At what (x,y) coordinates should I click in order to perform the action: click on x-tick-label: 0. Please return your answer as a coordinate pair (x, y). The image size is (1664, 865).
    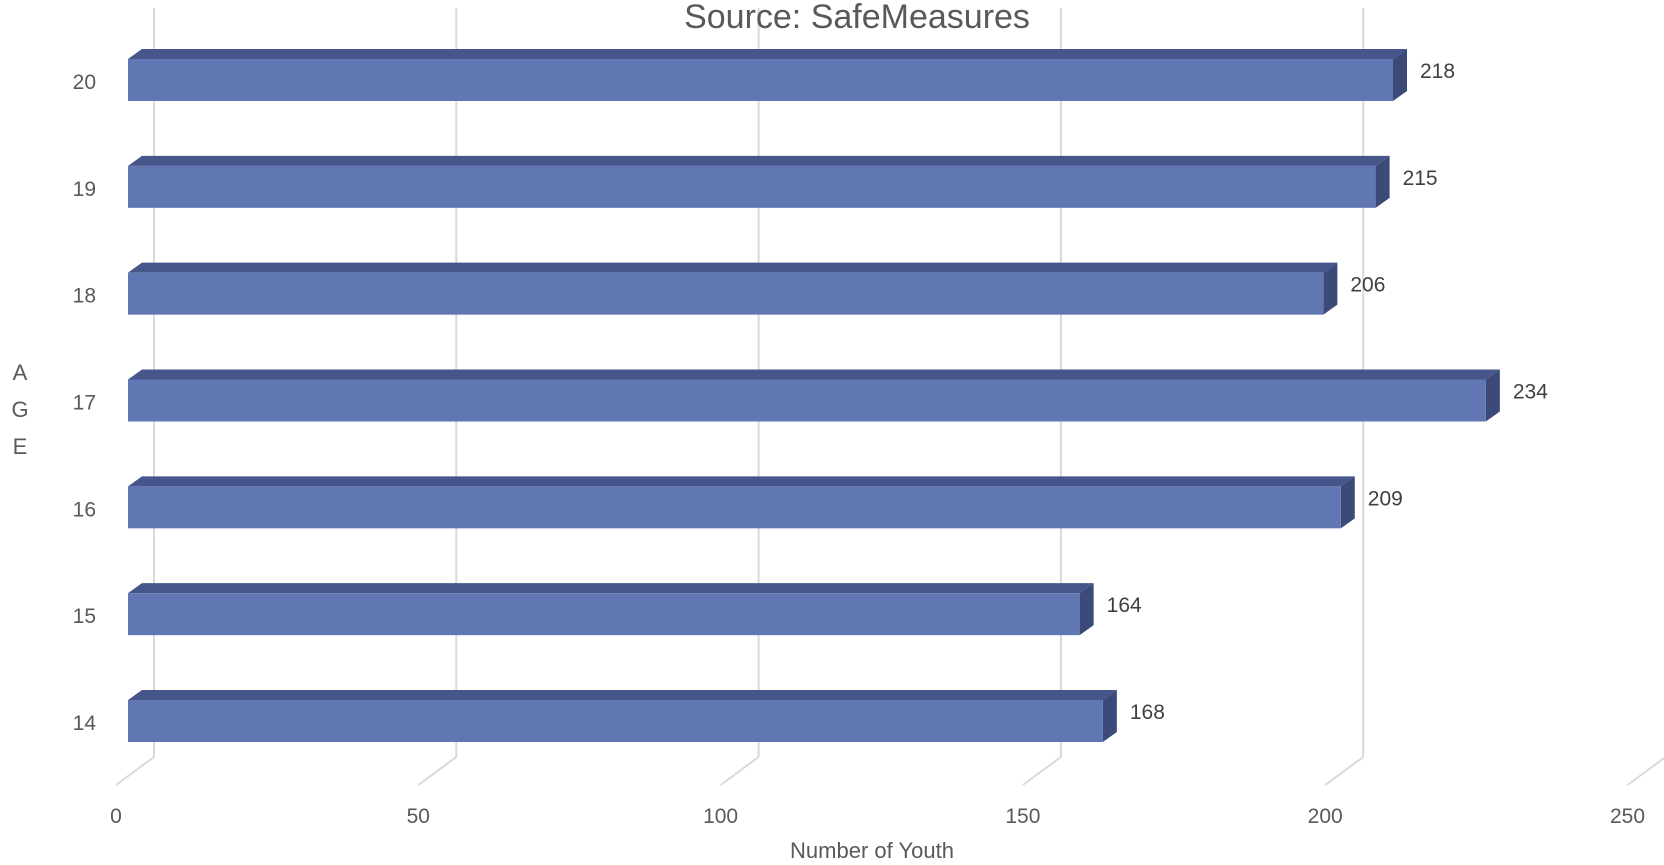
    Looking at the image, I should click on (116, 816).